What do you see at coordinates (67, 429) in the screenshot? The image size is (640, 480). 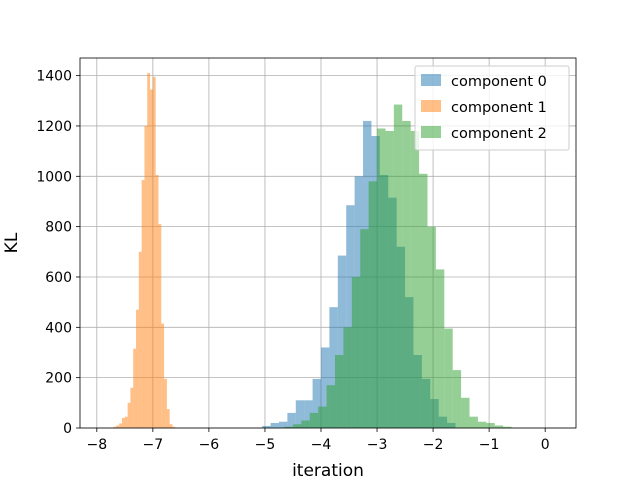 I see `y-tick-label: 0` at bounding box center [67, 429].